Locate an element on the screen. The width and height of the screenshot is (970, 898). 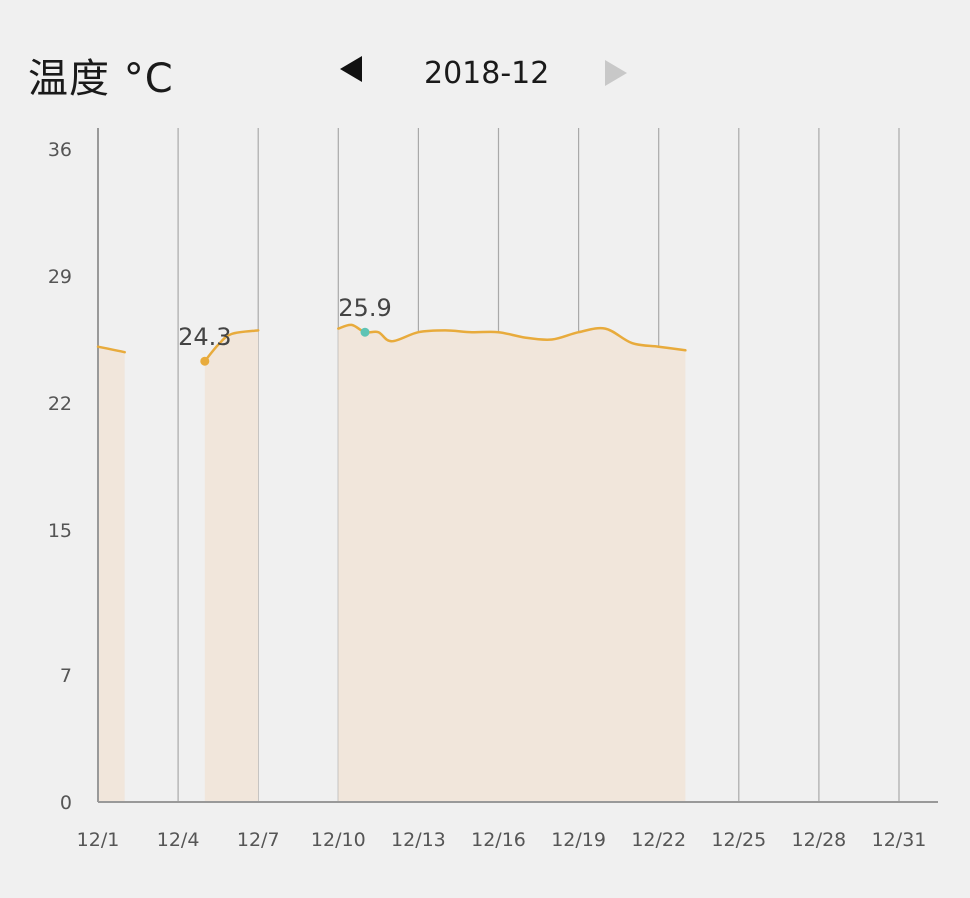
x-tick-label: 12/10 is located at coordinates (338, 840).